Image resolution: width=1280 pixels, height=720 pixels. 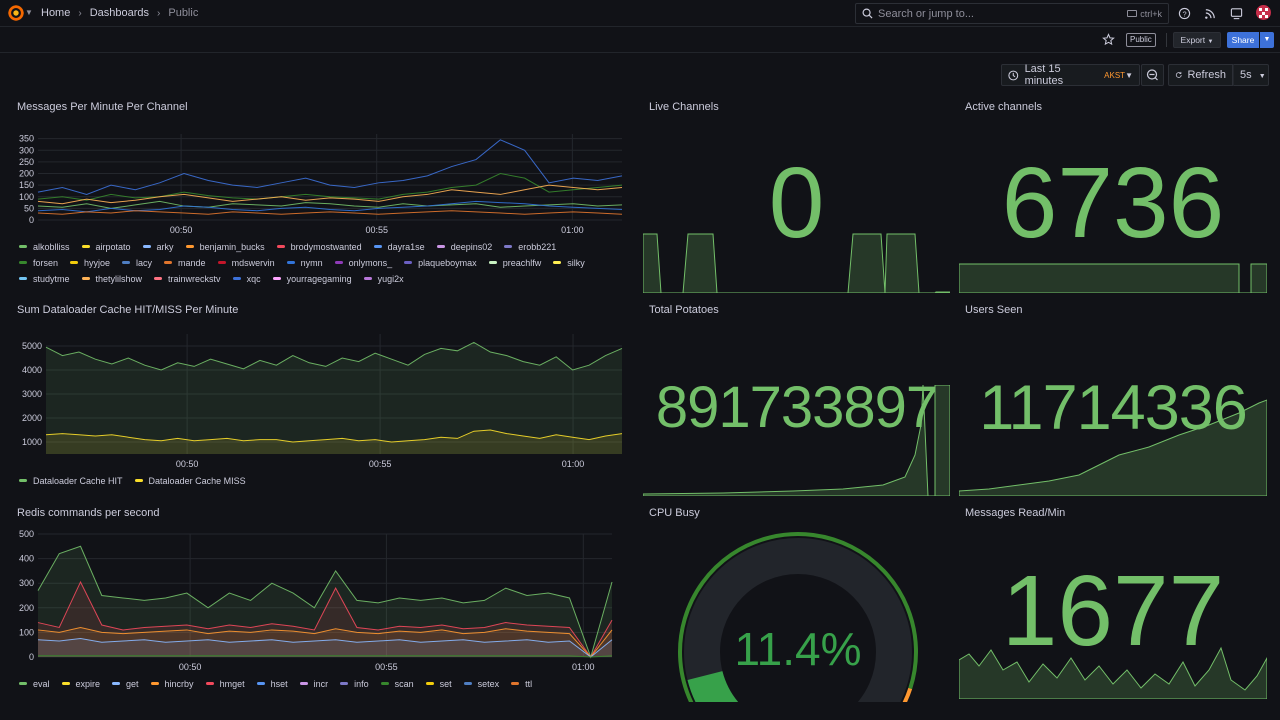 I want to click on refresh-interval-select: 5s ▼, so click(x=1251, y=75).